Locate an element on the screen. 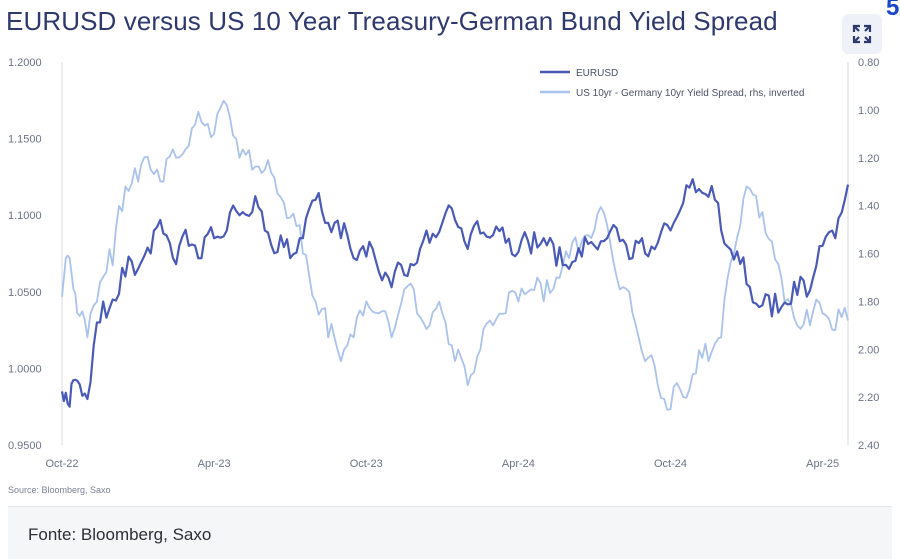 The image size is (900, 559). legend-label-eurusd: EURUSD is located at coordinates (597, 73).